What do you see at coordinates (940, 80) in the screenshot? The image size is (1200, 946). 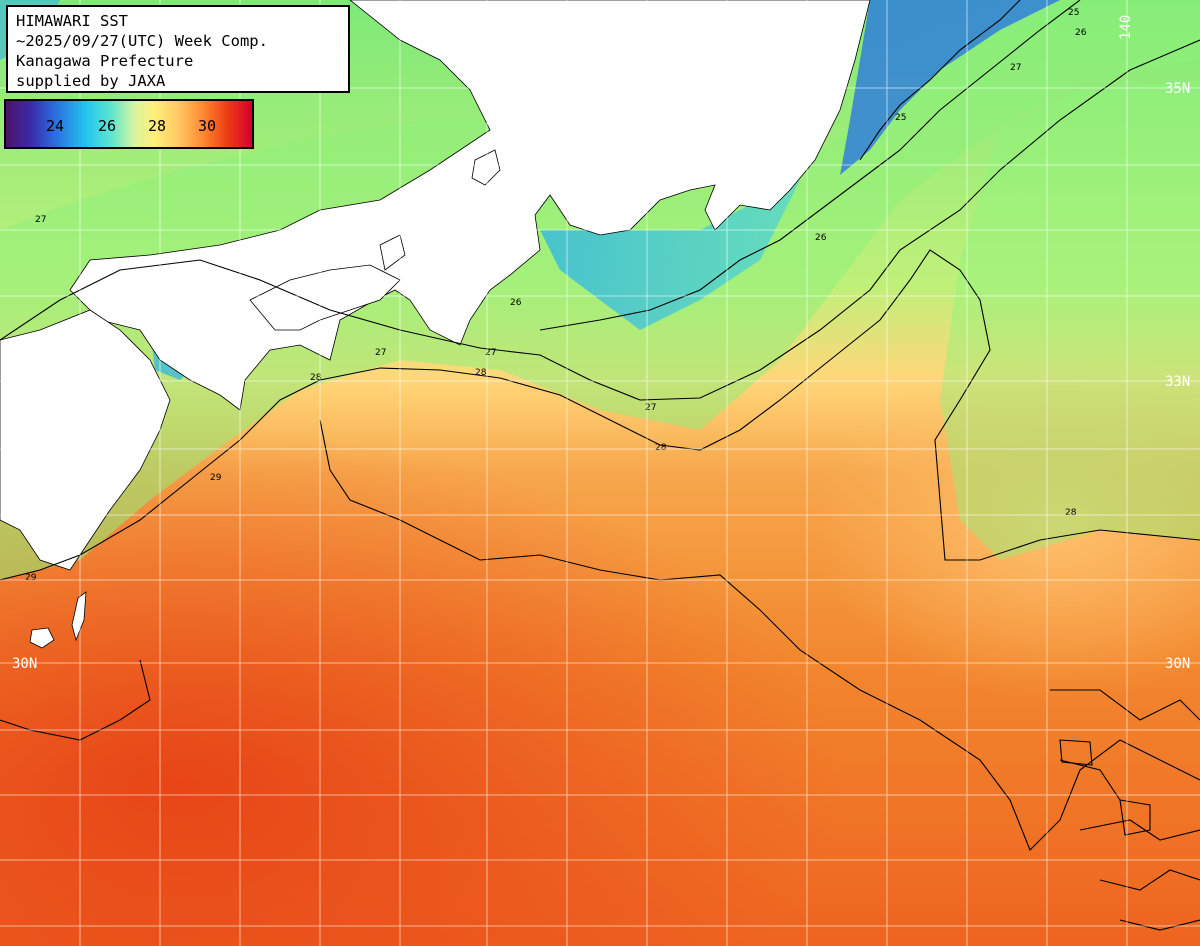 I see `contour-25-north` at bounding box center [940, 80].